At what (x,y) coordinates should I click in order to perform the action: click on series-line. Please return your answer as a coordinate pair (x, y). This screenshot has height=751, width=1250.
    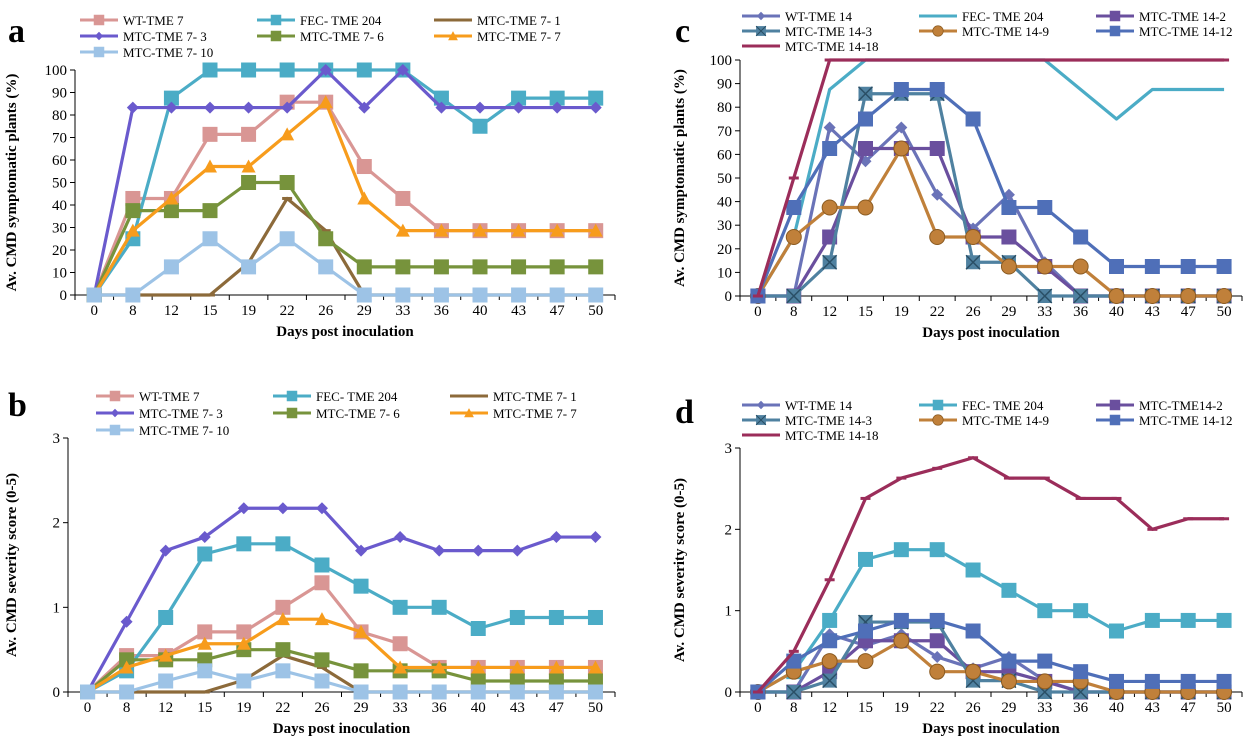
    Looking at the image, I should click on (990, 177).